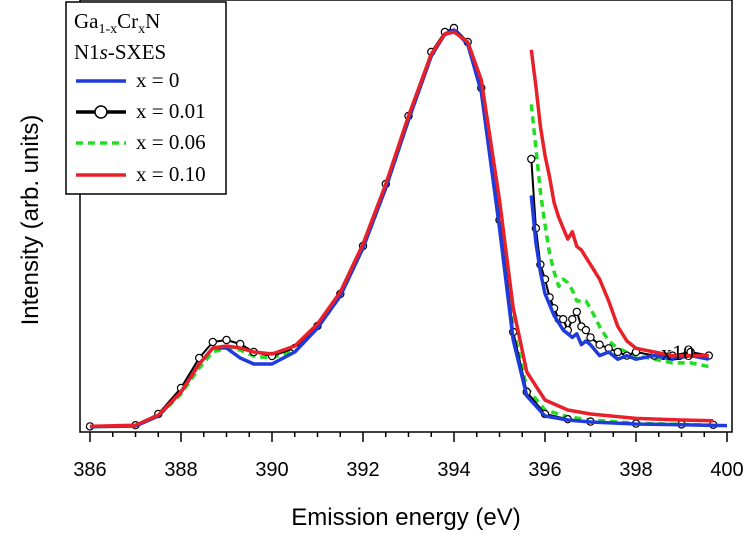  Describe the element at coordinates (120, 52) in the screenshot. I see `legend-title-method: N1s-SXES` at that location.